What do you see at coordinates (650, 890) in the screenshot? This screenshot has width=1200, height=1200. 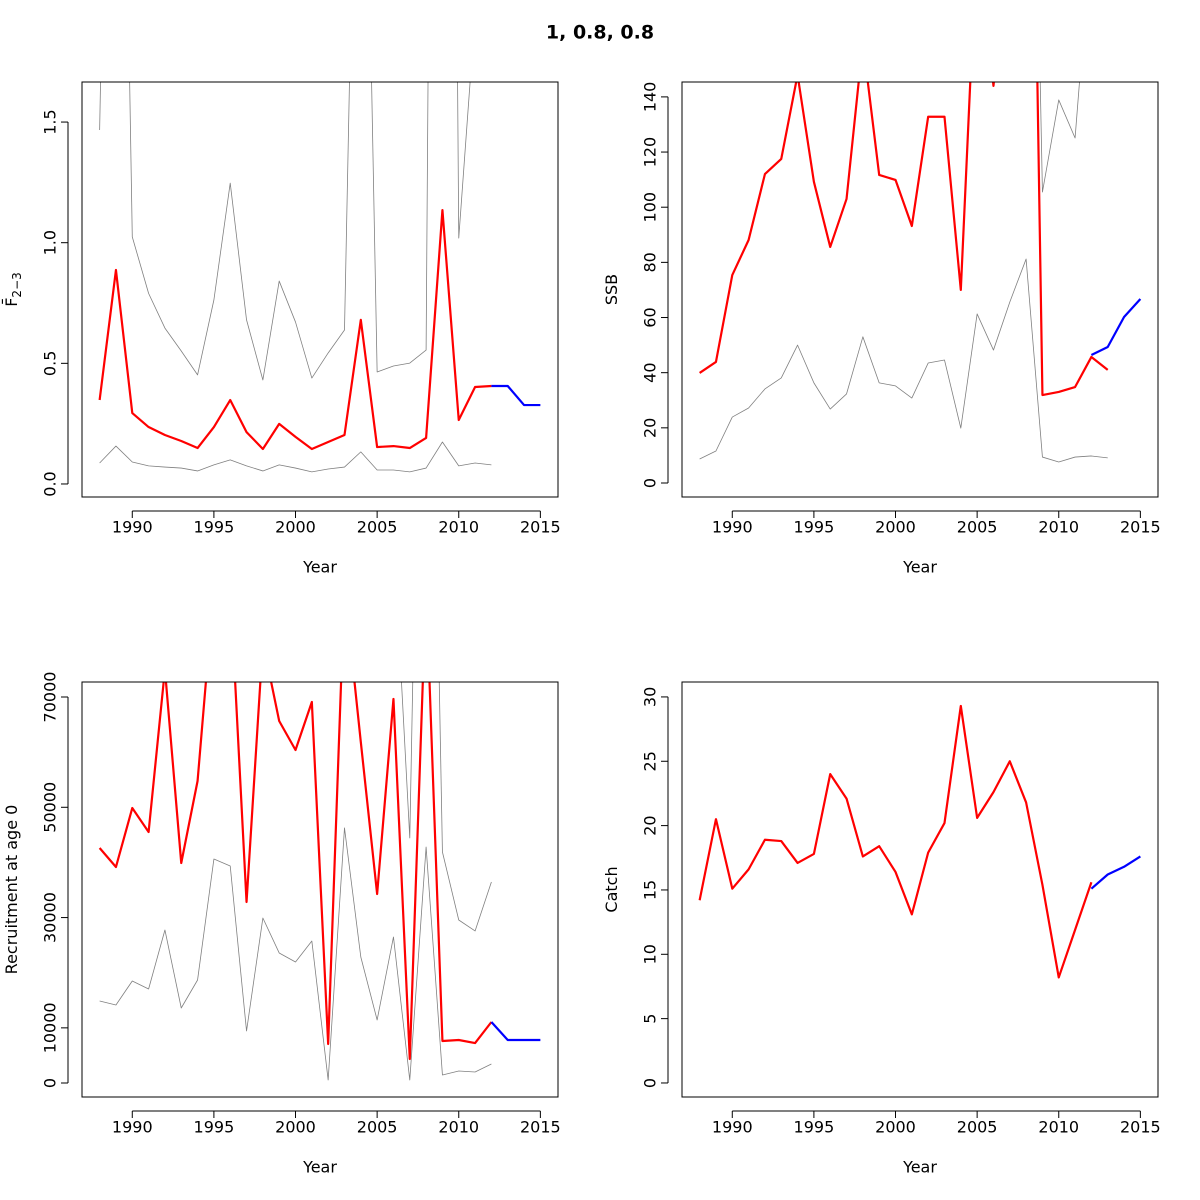 I see `y-tick-label: 15` at bounding box center [650, 890].